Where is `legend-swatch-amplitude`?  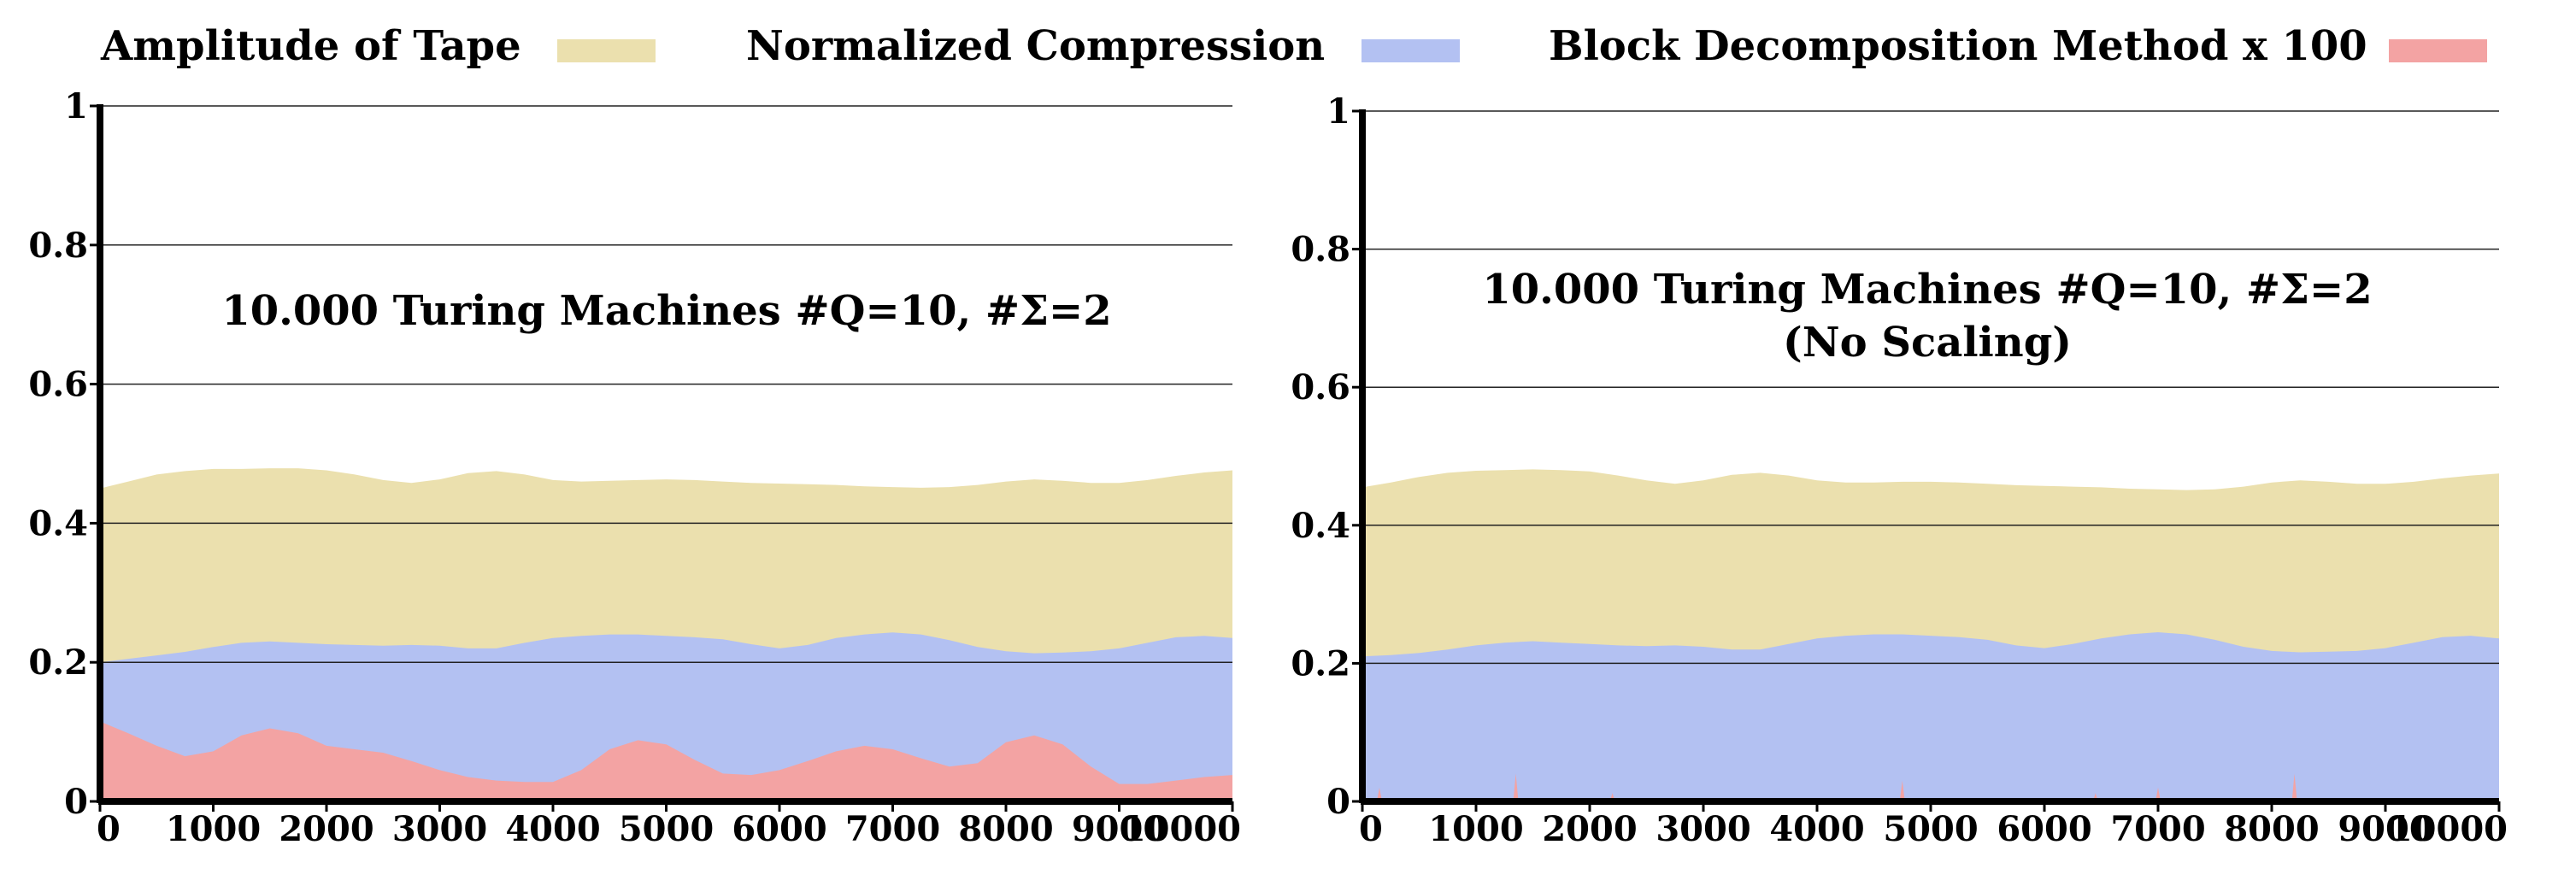
legend-swatch-amplitude is located at coordinates (606, 50).